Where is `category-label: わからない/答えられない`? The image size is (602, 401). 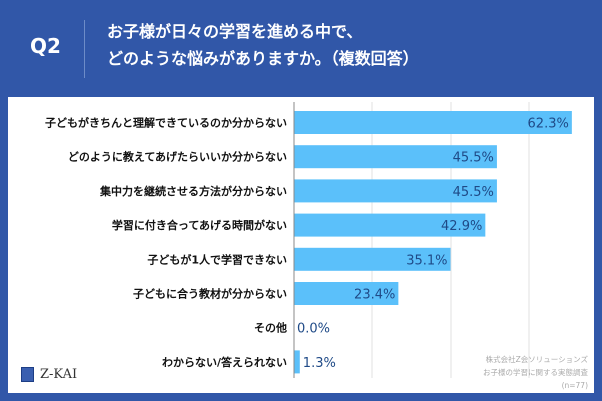 category-label: わからない/答えられない is located at coordinates (224, 362).